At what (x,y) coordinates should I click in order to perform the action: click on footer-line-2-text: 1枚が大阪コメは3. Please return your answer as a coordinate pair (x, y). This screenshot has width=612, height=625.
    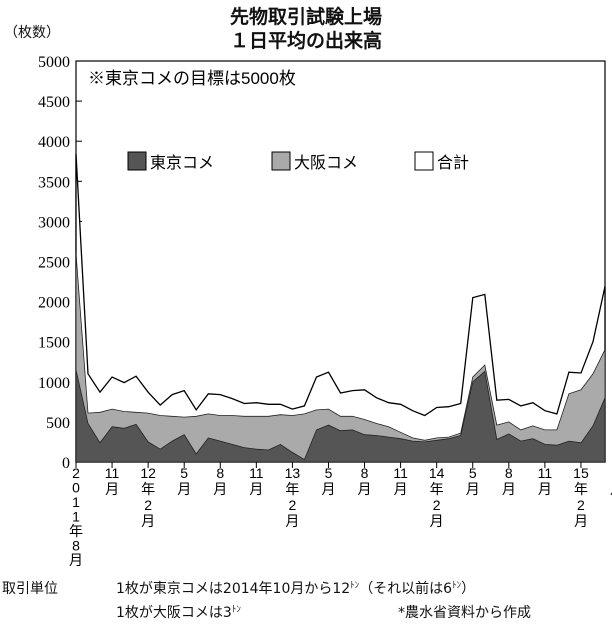
    Looking at the image, I should click on (174, 613).